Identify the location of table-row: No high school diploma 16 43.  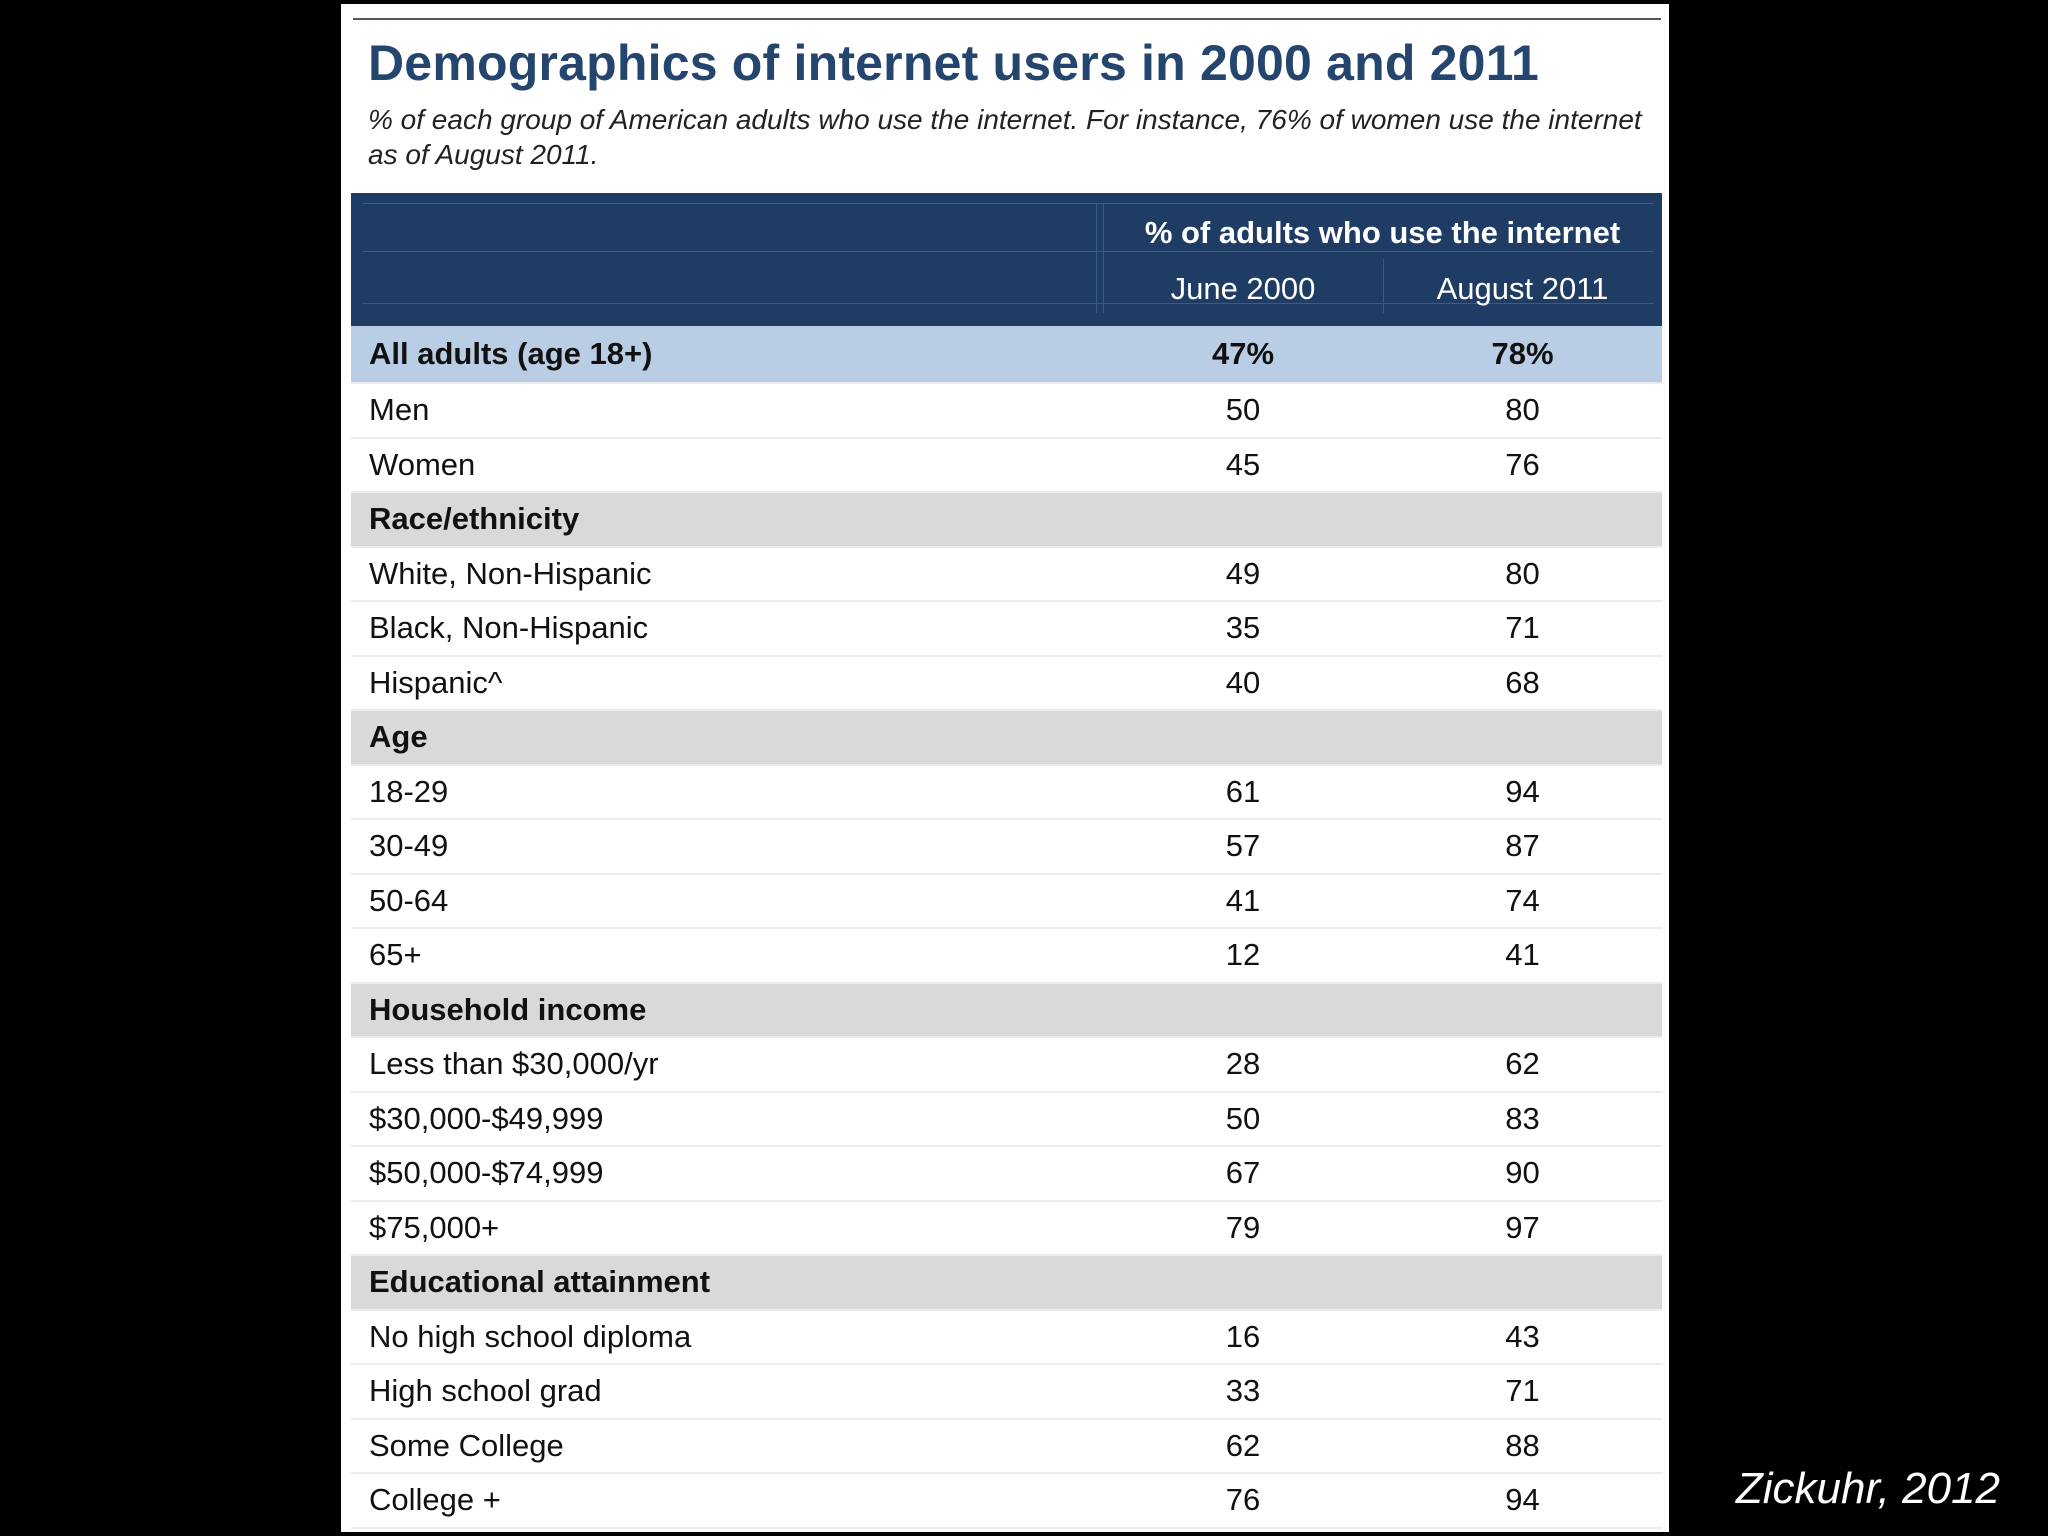
(1006, 1338).